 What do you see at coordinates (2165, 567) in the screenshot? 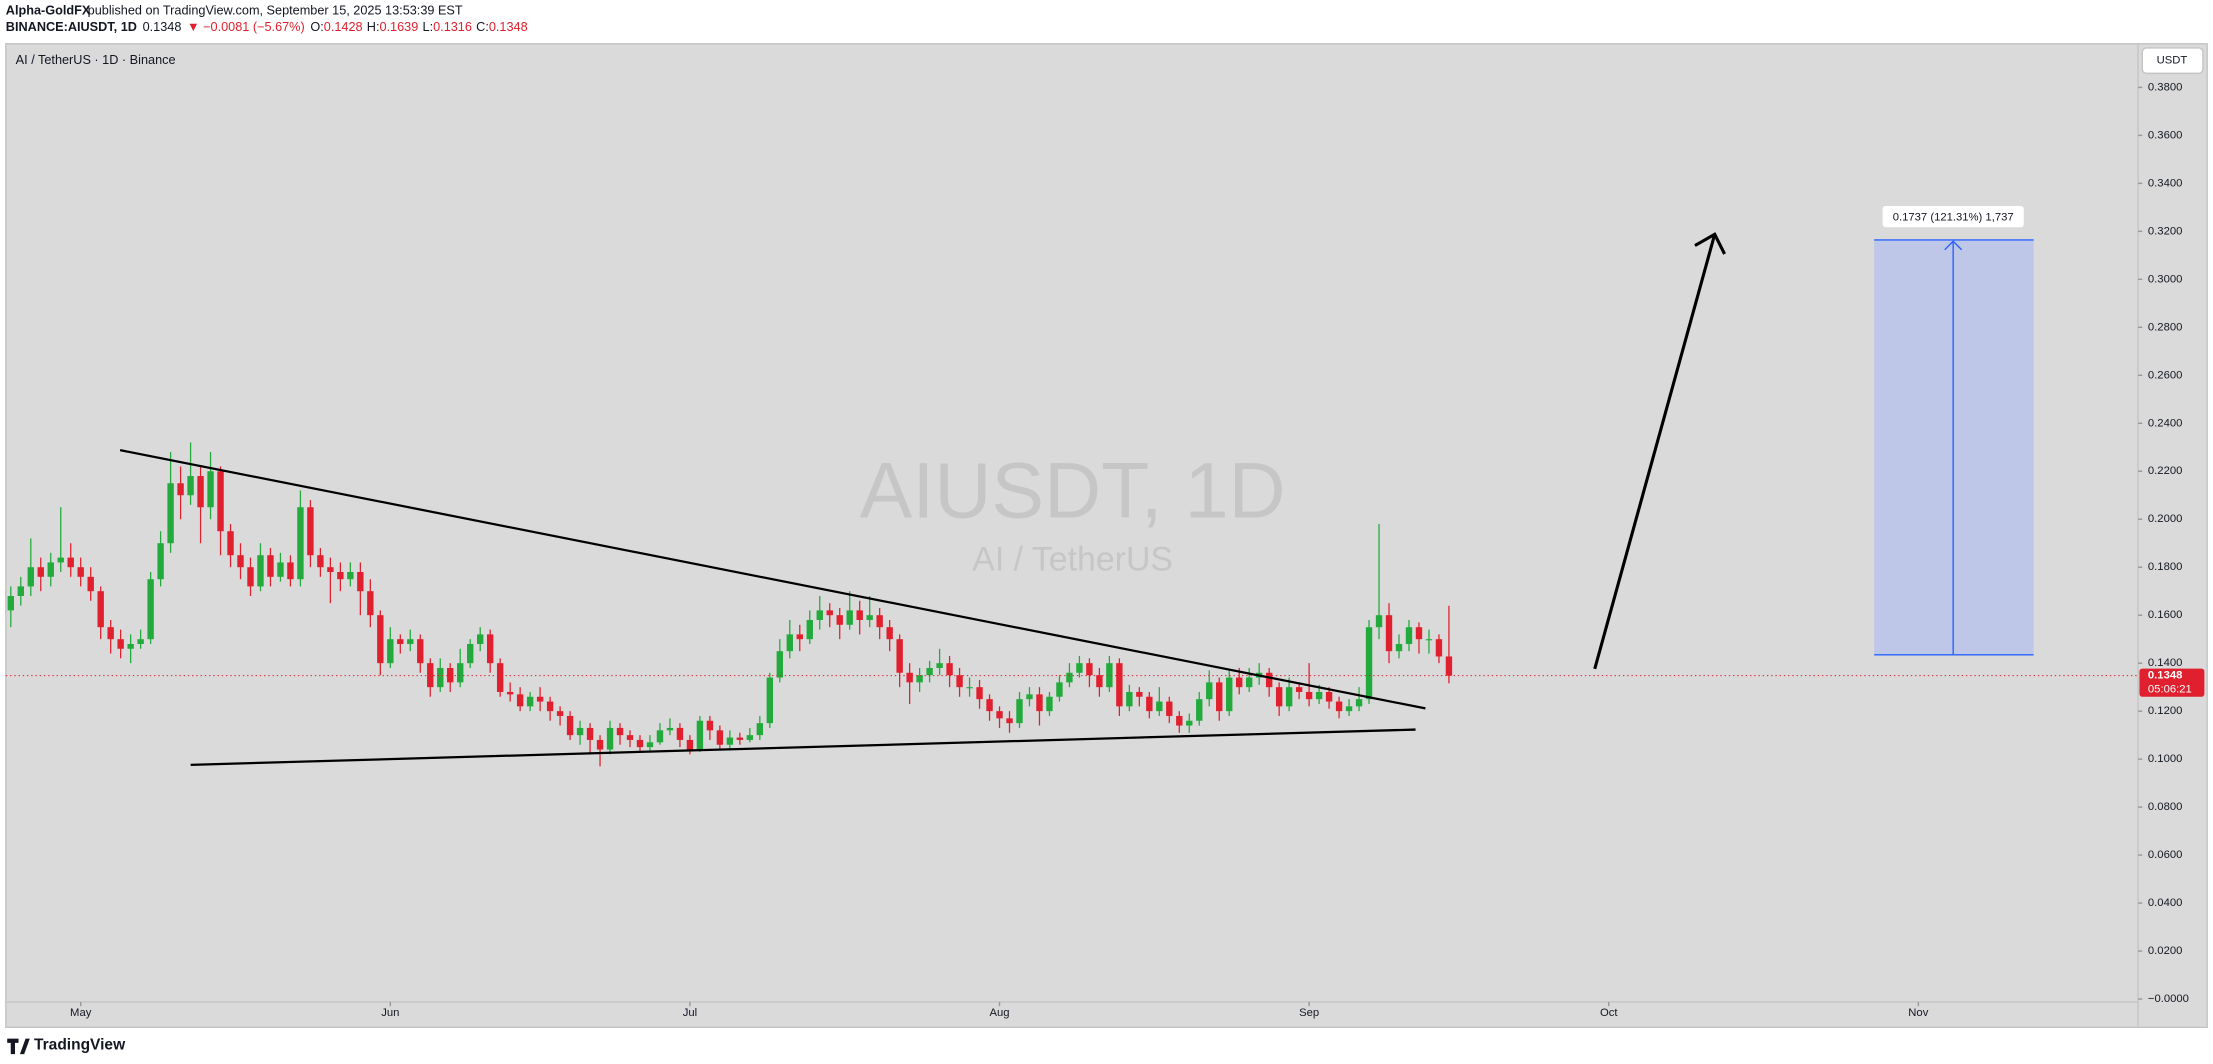
I see `y-tick-label: 0.1800` at bounding box center [2165, 567].